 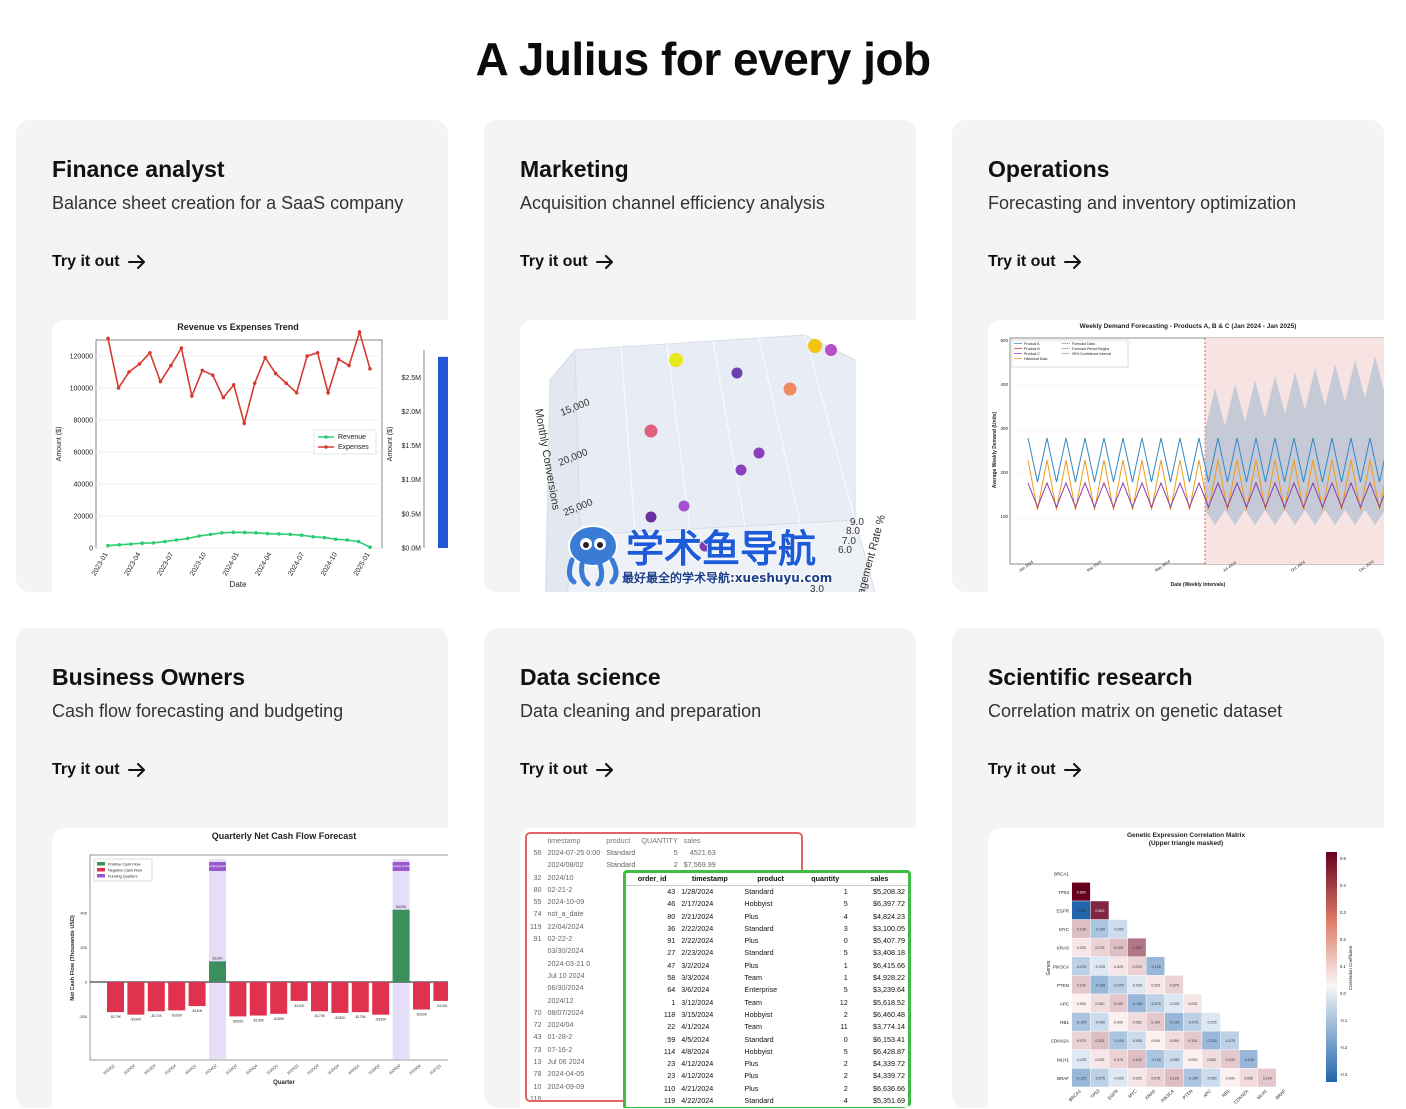 I want to click on table-row: Jul 10 2024, so click(x=623, y=975).